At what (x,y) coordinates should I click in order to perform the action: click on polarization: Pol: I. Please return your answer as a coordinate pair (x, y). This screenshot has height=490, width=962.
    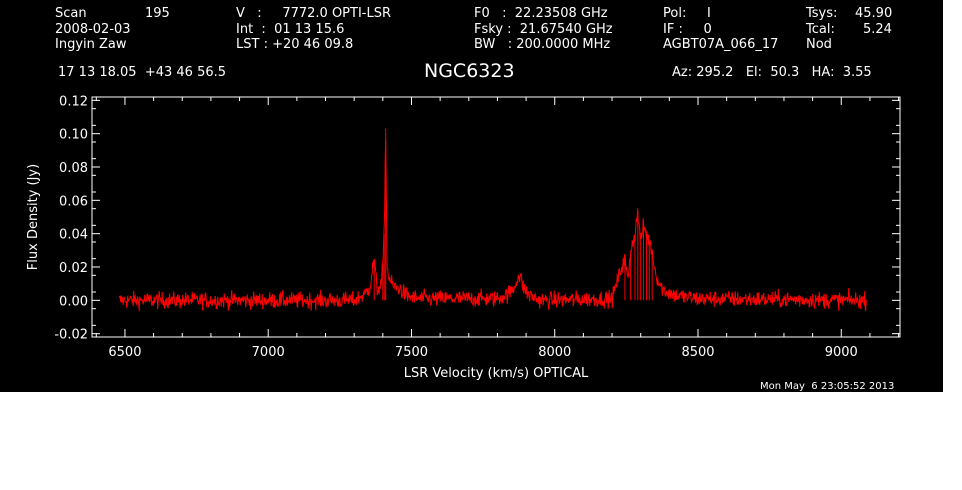
    Looking at the image, I should click on (687, 13).